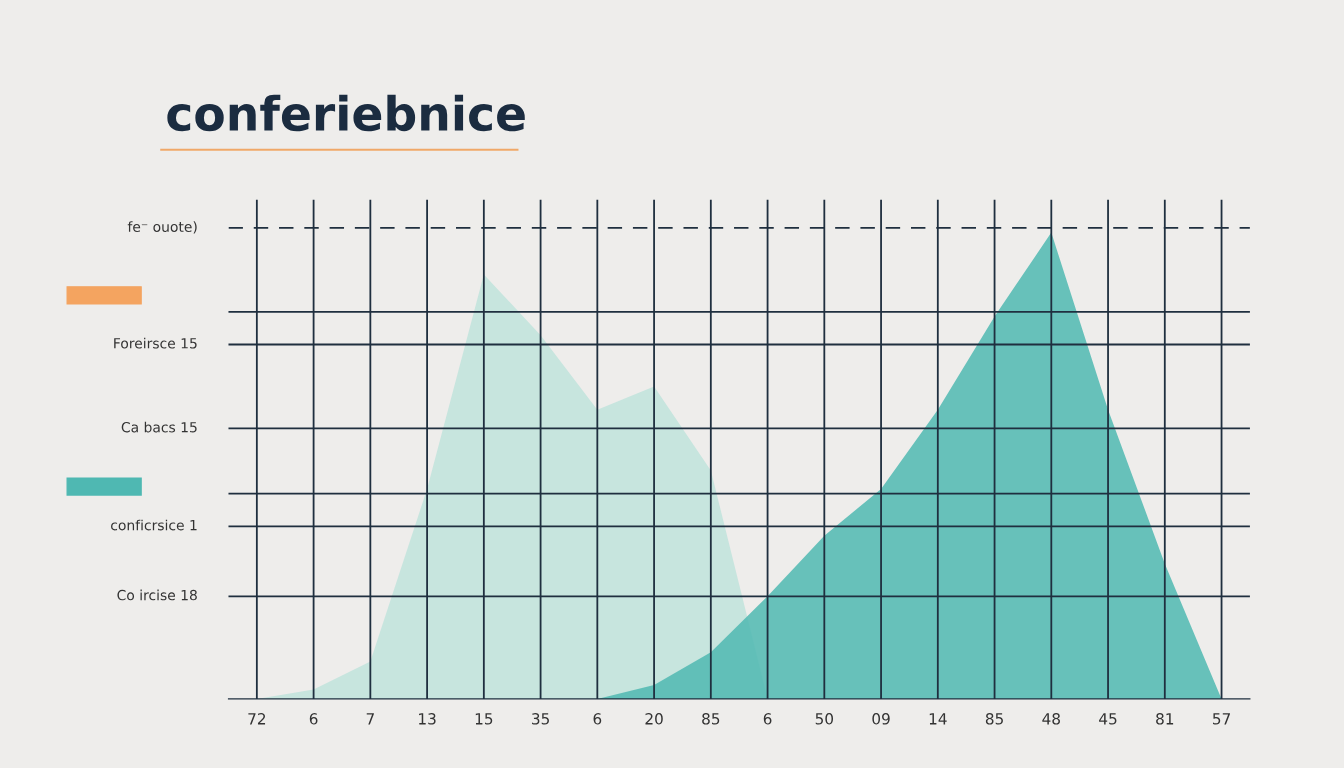 Image resolution: width=1344 pixels, height=768 pixels. What do you see at coordinates (881, 719) in the screenshot?
I see `x-tick-label: 09` at bounding box center [881, 719].